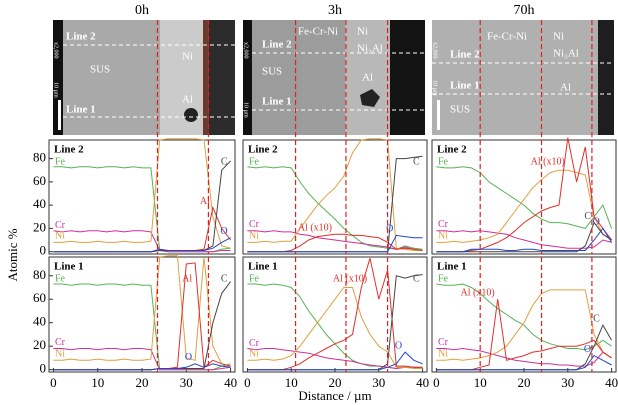 Image resolution: width=618 pixels, height=405 pixels. I want to click on y-axis-label: Atomic %, so click(12, 254).